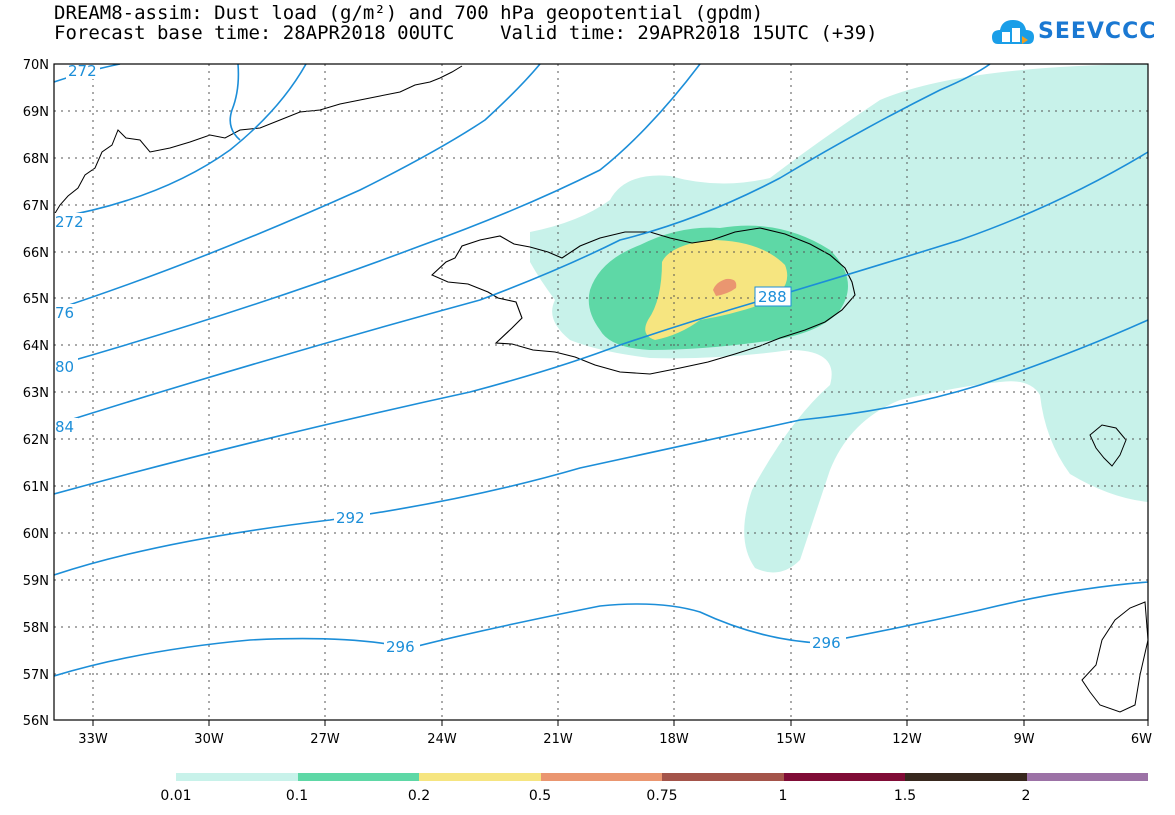  What do you see at coordinates (36, 393) in the screenshot?
I see `lat-label: 63N` at bounding box center [36, 393].